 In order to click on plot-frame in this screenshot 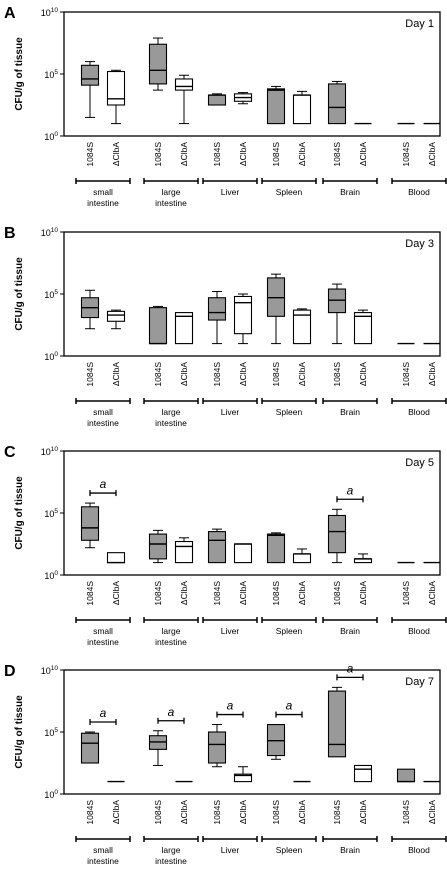, I will do `click(252, 294)`.